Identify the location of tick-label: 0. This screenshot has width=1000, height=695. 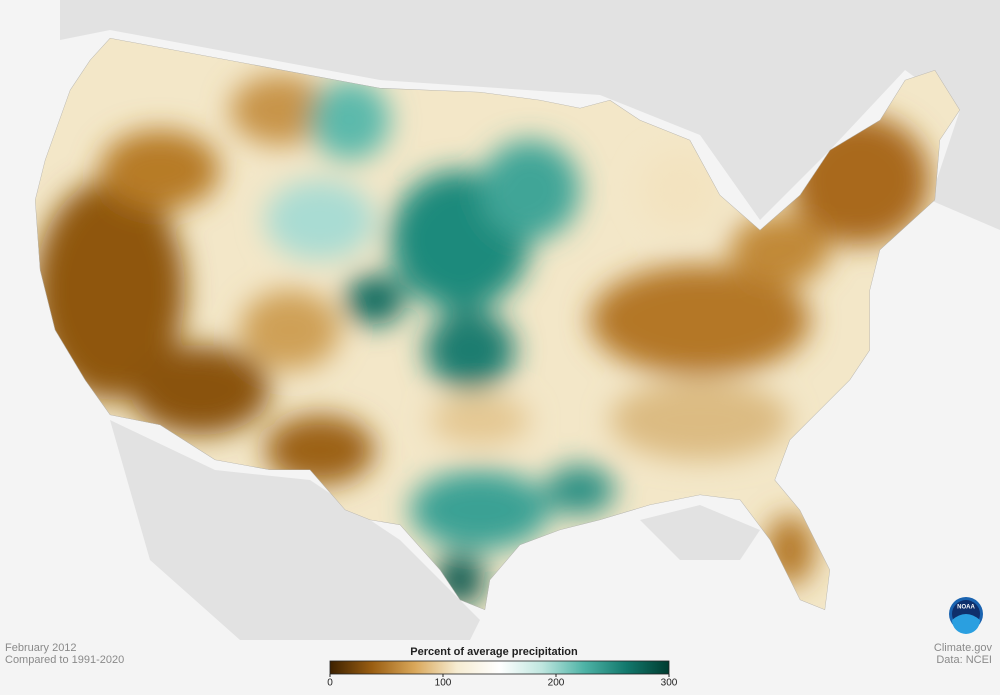
(330, 683).